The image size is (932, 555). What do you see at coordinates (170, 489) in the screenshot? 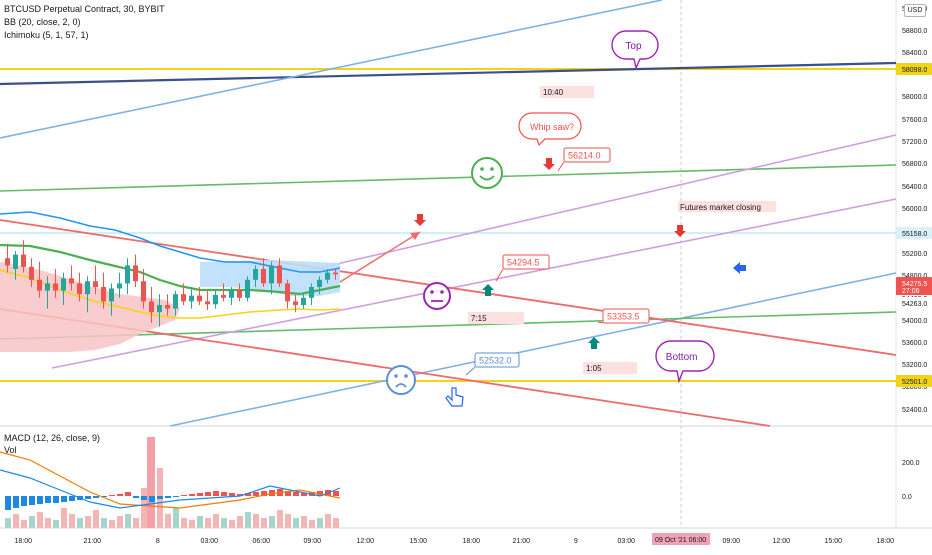
I see `macd-line` at bounding box center [170, 489].